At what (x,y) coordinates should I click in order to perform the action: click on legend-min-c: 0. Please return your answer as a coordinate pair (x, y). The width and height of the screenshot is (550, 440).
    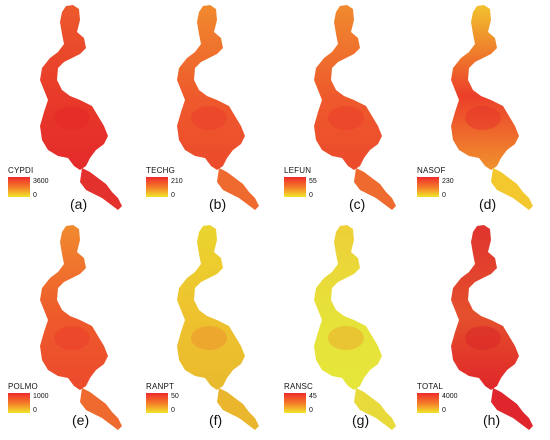
    Looking at the image, I should click on (311, 195).